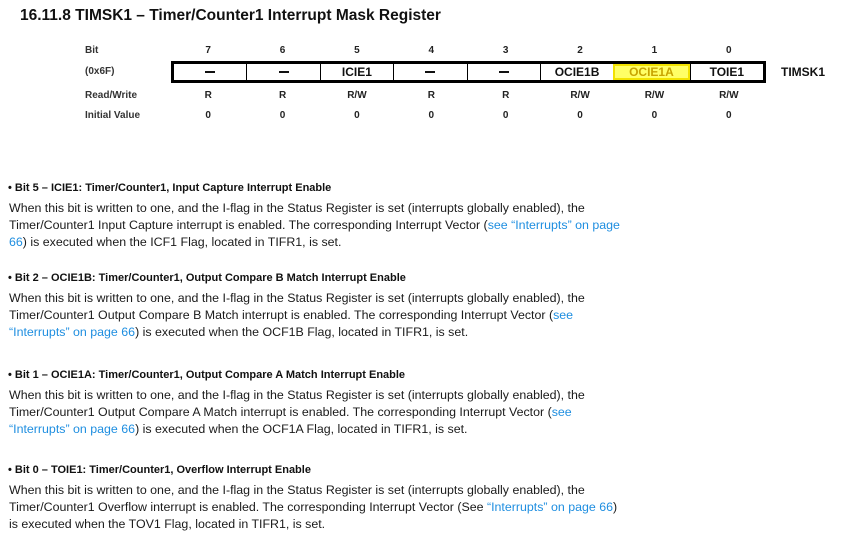  What do you see at coordinates (357, 95) in the screenshot?
I see `read-write-value-2: R/W` at bounding box center [357, 95].